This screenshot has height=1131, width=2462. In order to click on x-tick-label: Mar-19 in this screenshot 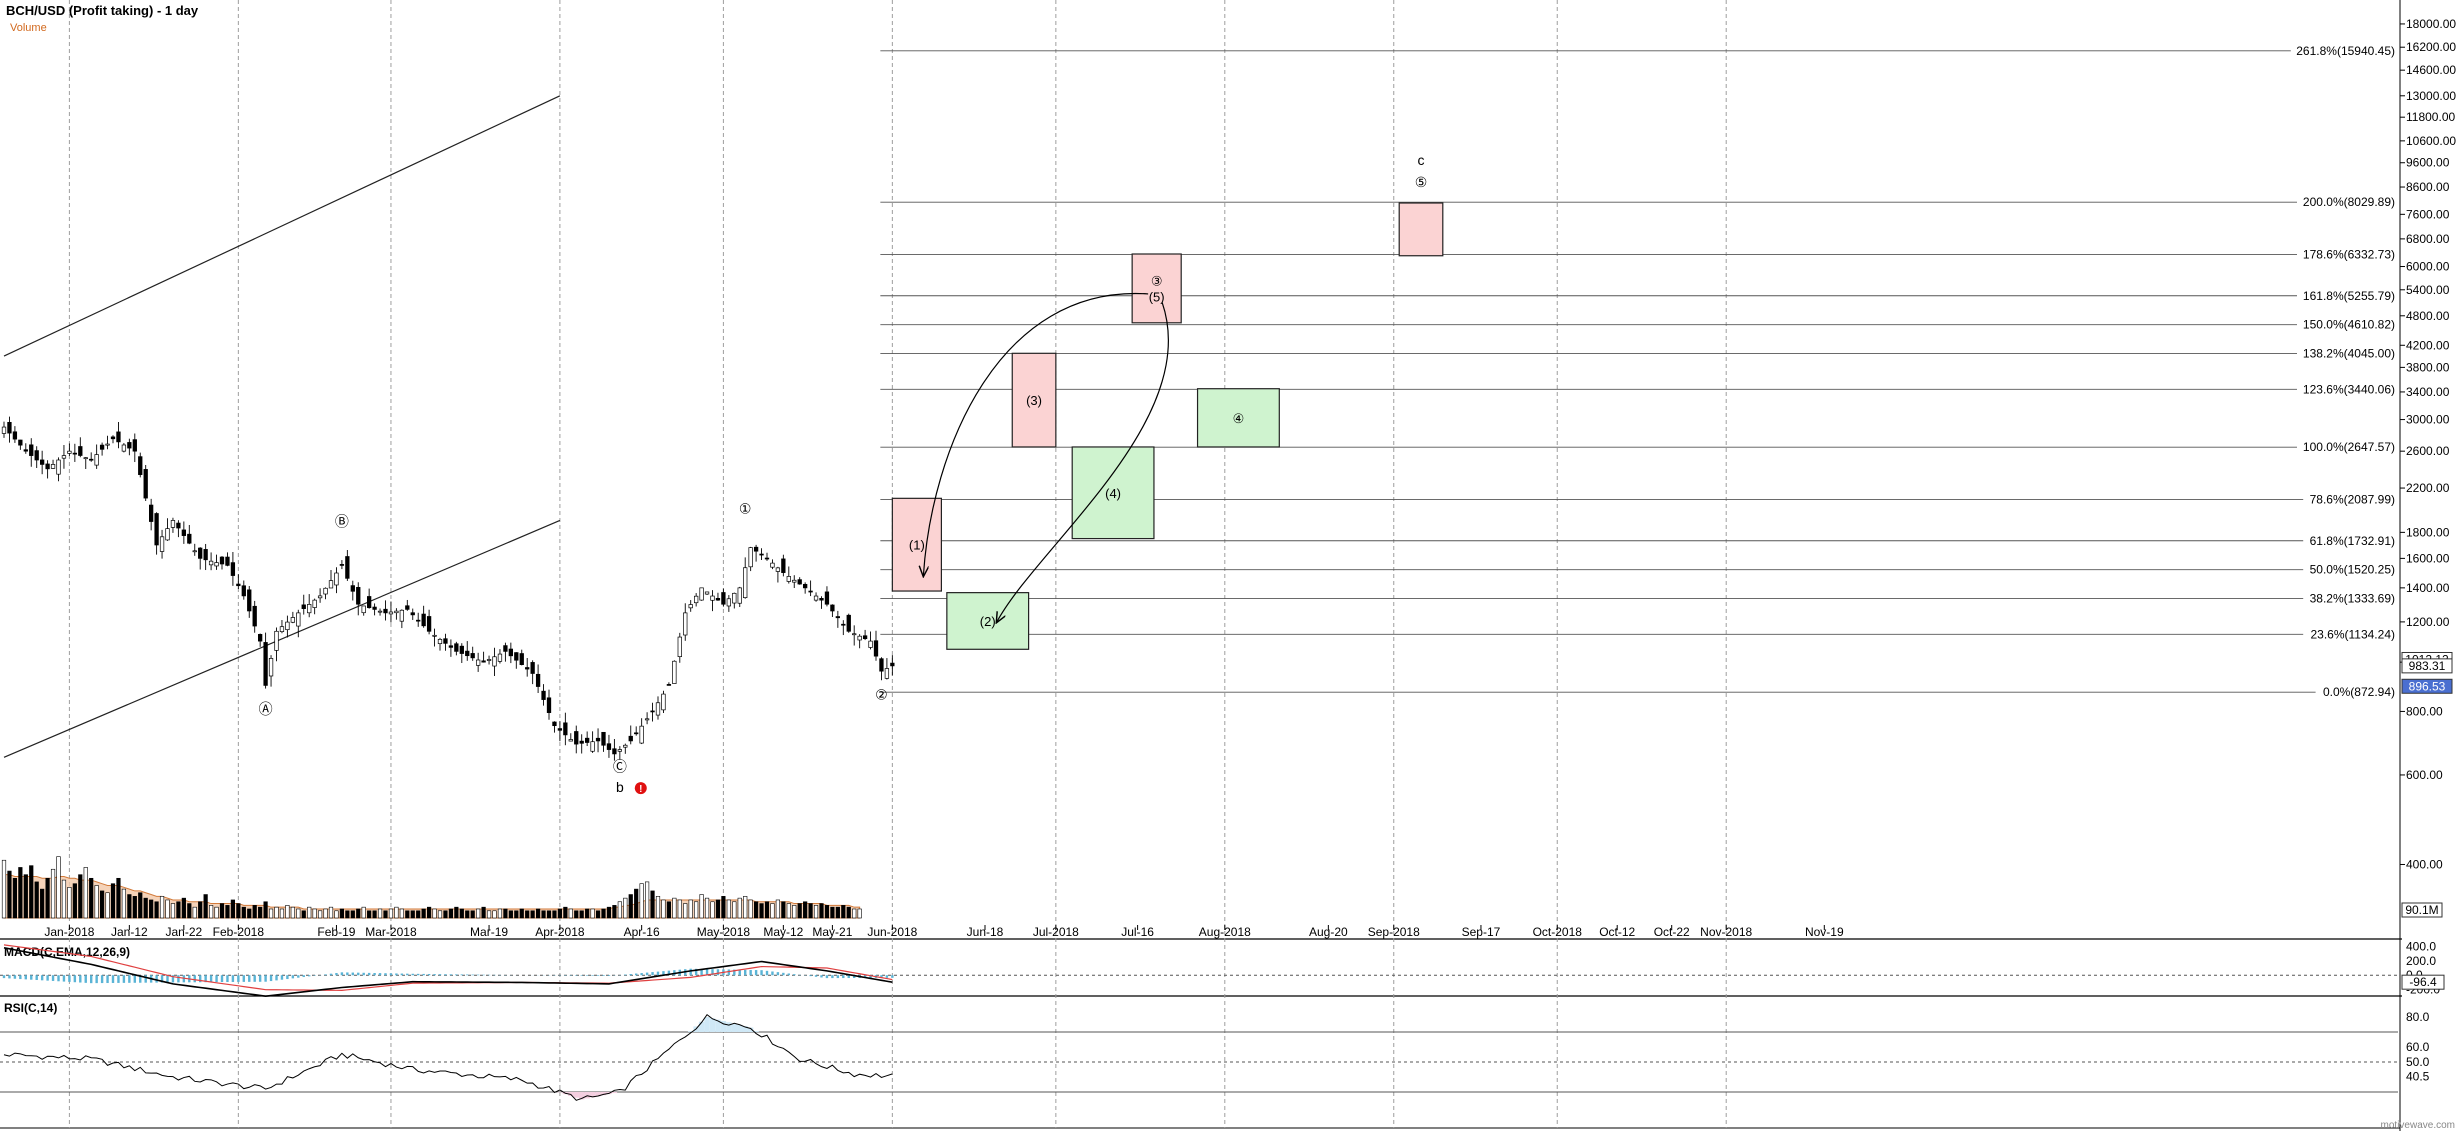, I will do `click(489, 932)`.